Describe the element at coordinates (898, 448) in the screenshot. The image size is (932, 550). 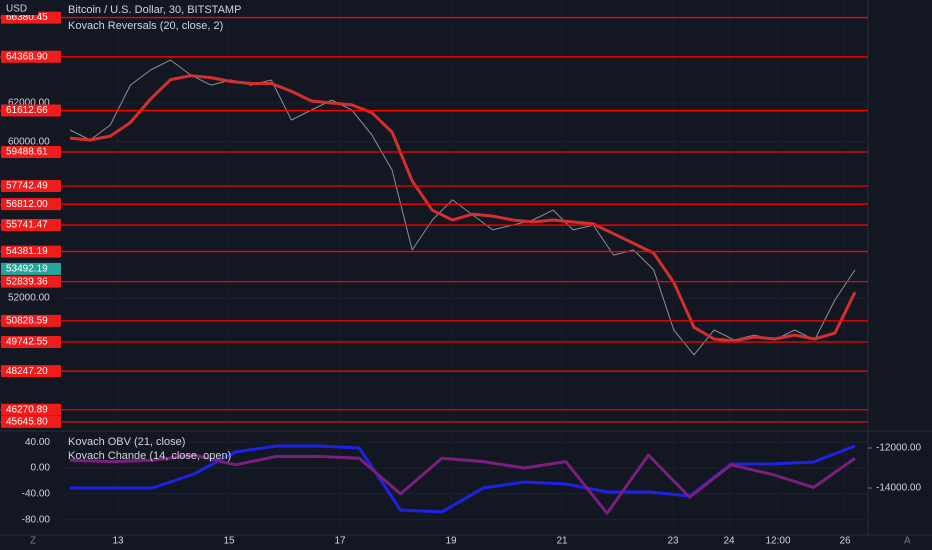
I see `y2-tick-label: -12000.00` at that location.